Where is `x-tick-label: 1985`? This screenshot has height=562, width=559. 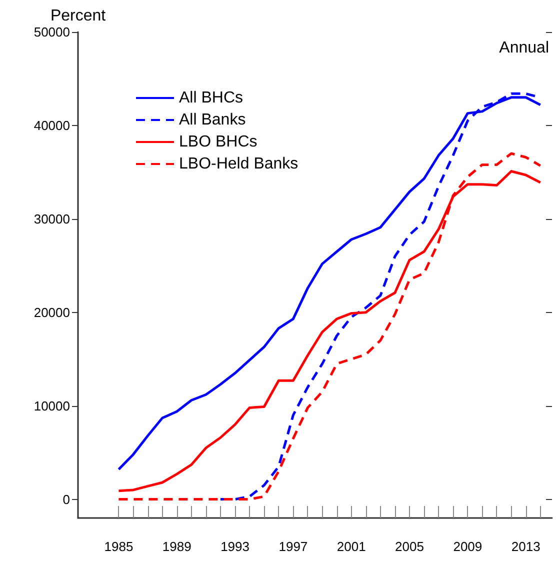 x-tick-label: 1985 is located at coordinates (119, 546).